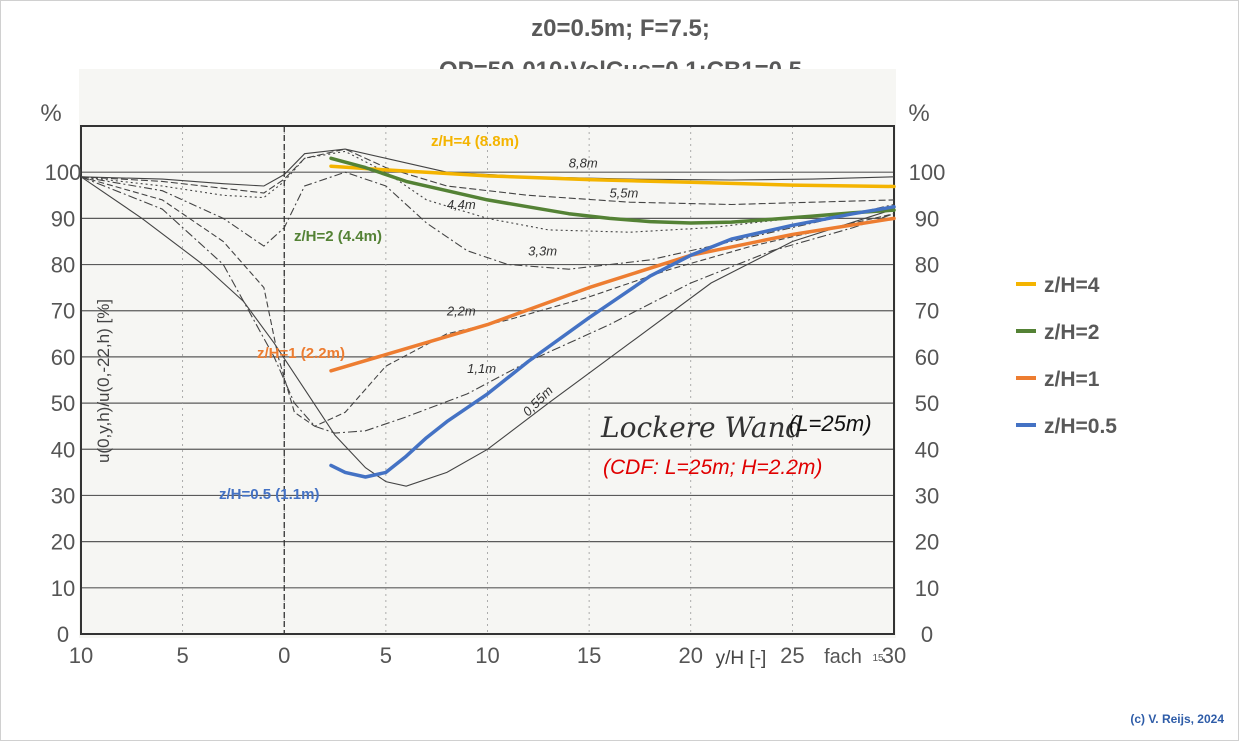 The width and height of the screenshot is (1239, 741). I want to click on reference-curve-label: 4,4m, so click(461, 204).